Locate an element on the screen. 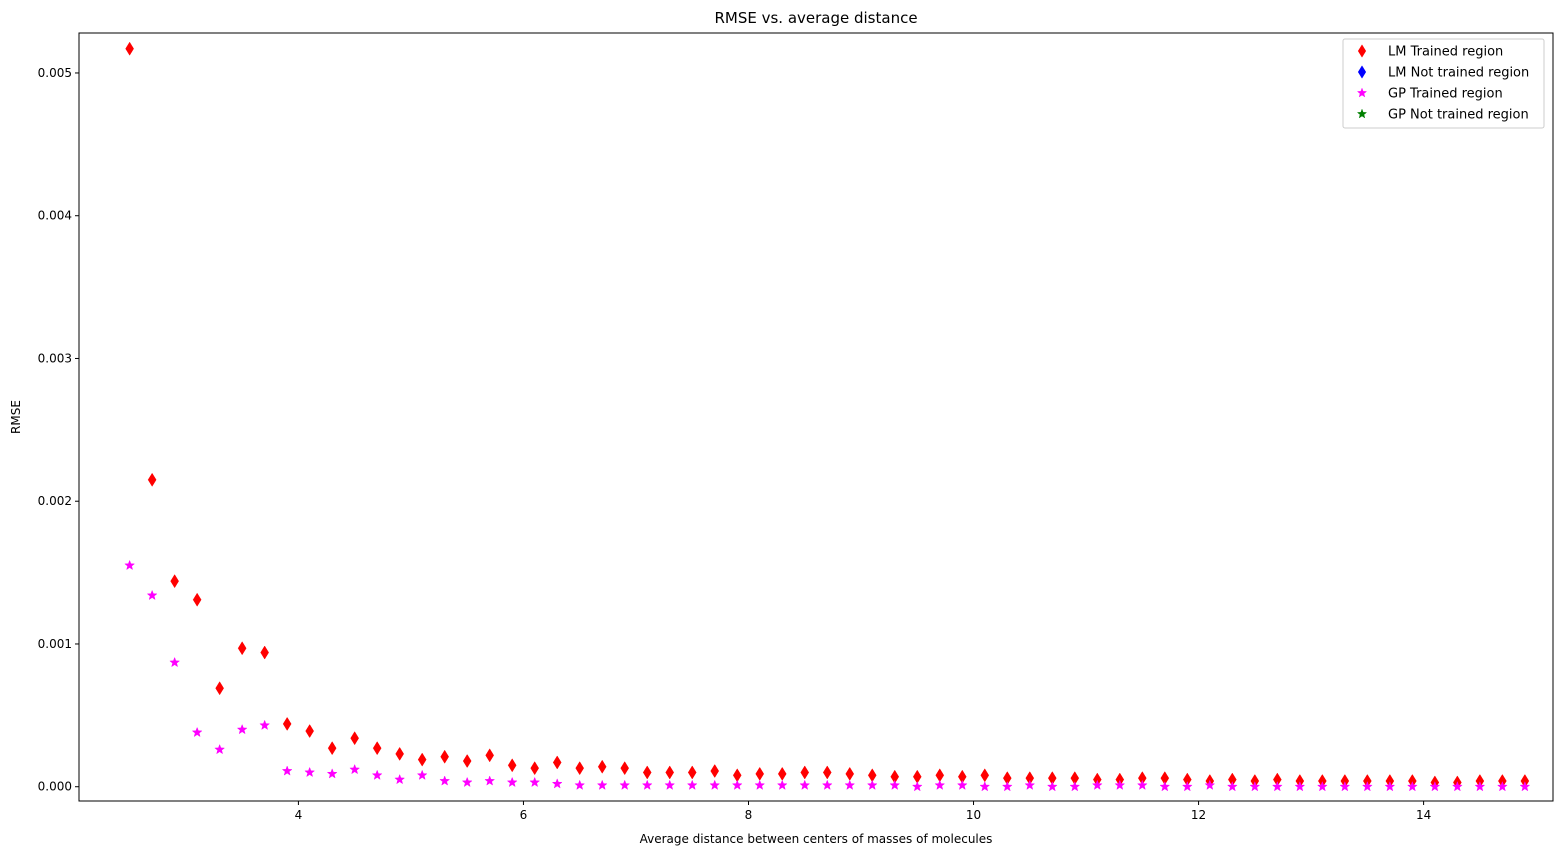  x-tick-label: 14 is located at coordinates (1423, 815).